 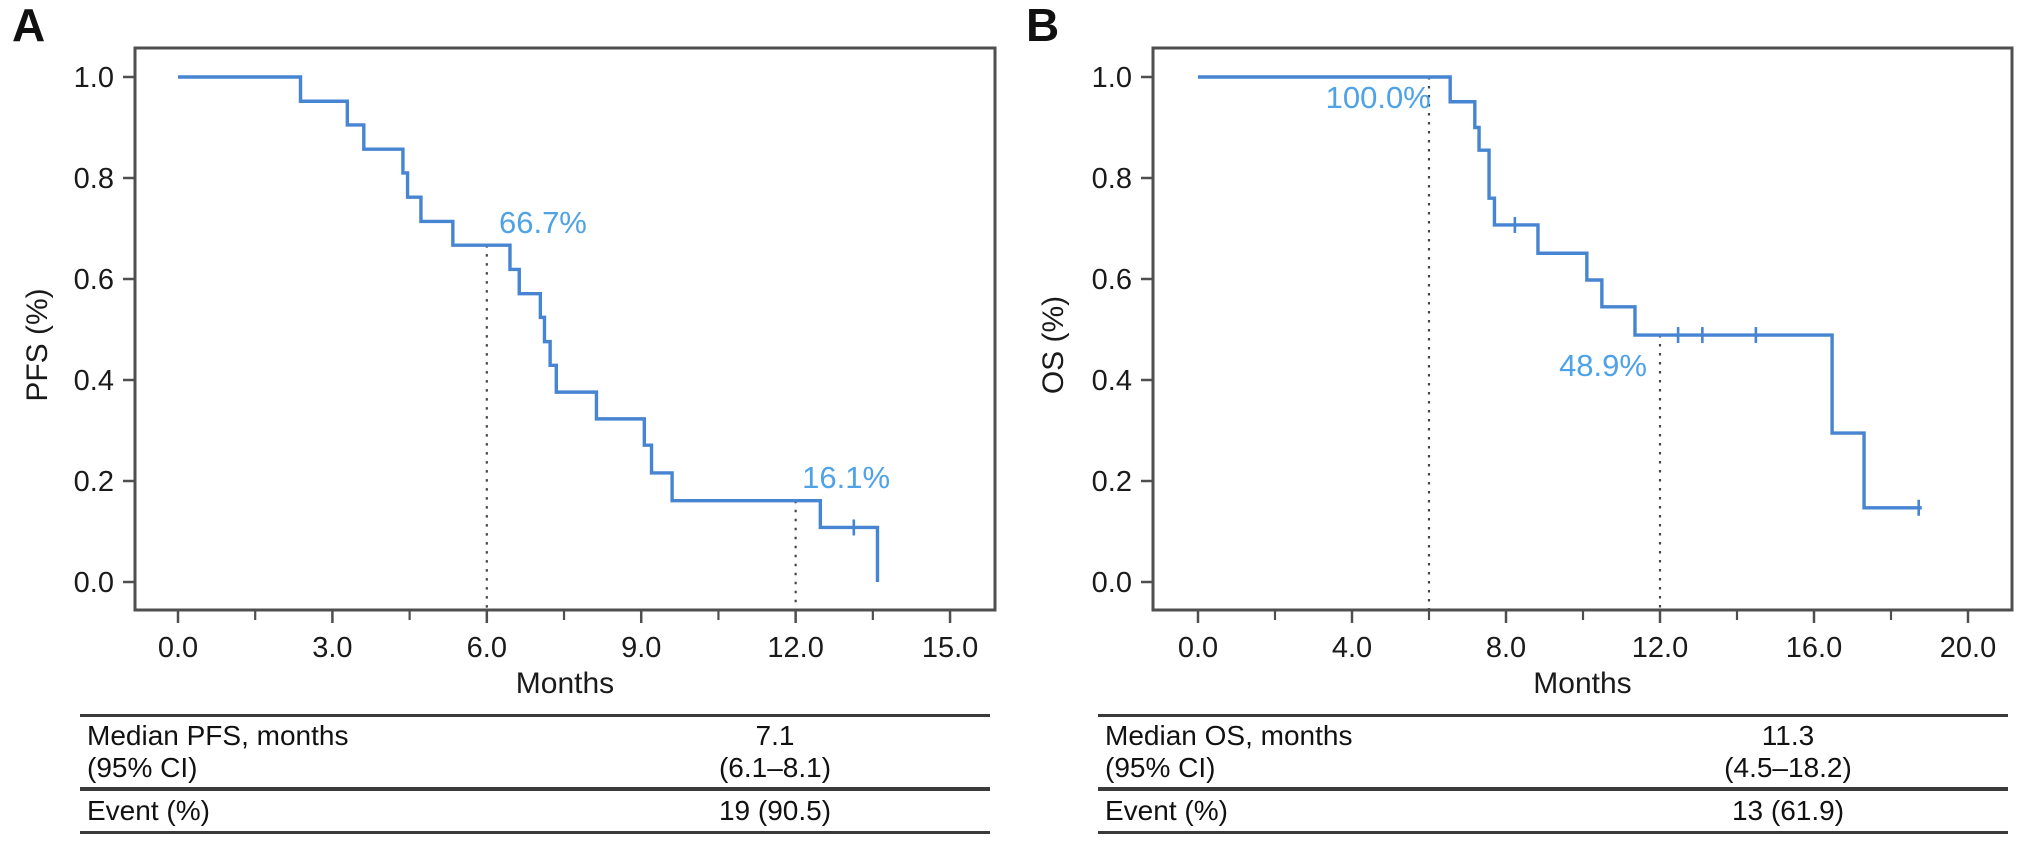 I want to click on x-tick-label: 4.0, so click(x=1352, y=648).